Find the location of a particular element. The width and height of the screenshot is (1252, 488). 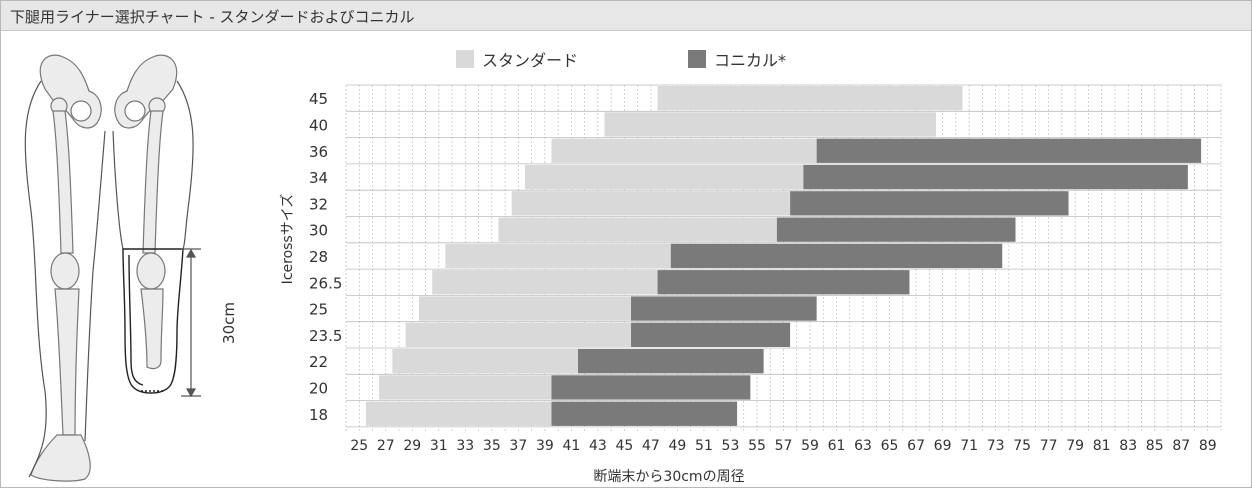

pelvis-left is located at coordinates (70, 91).